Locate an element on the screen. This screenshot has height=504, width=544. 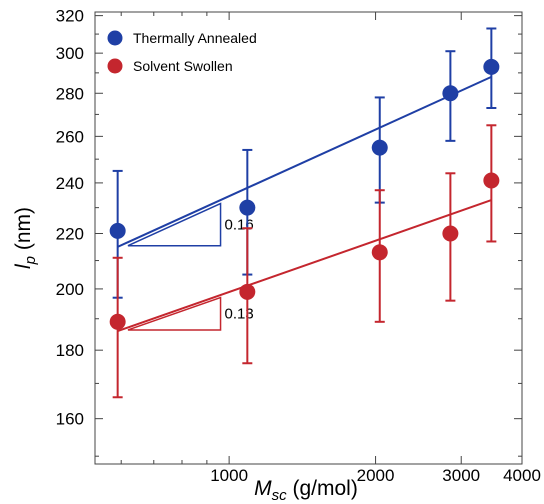
y-tick-label: 180 is located at coordinates (70, 350).